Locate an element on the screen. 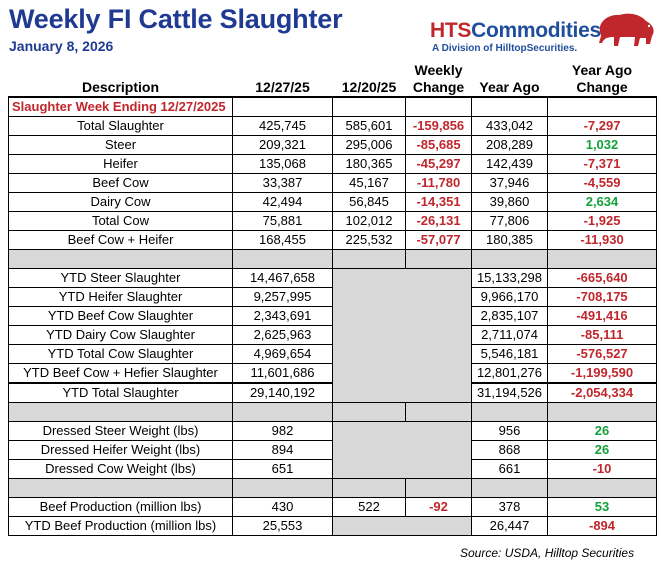  row-description: Heifer is located at coordinates (120, 164).